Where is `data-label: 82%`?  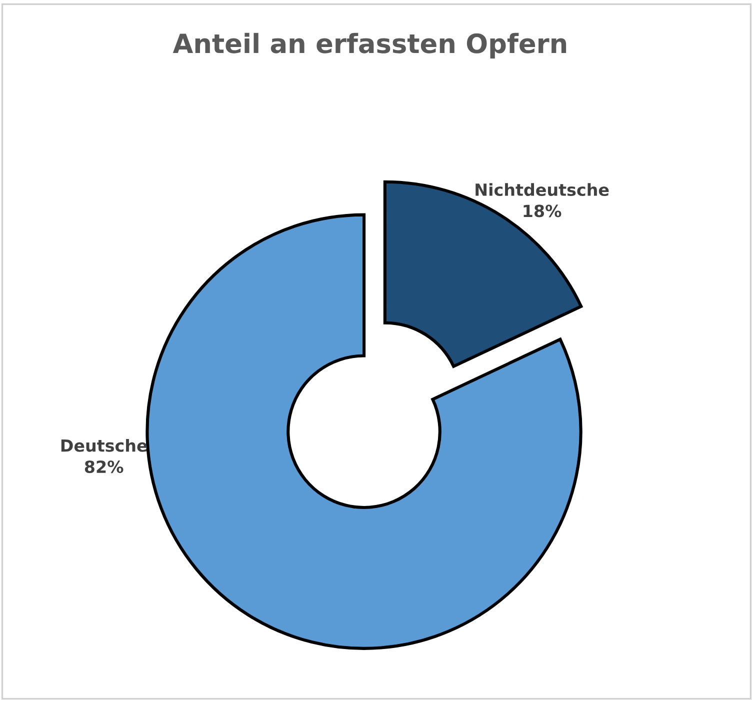
data-label: 82% is located at coordinates (104, 467).